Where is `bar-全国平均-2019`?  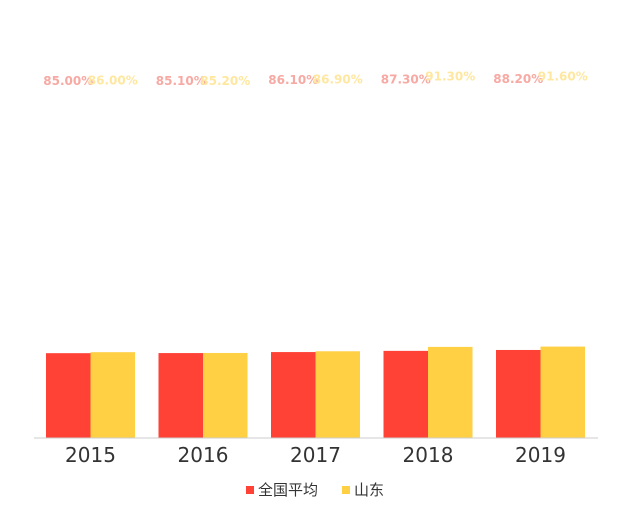 bar-全国平均-2019 is located at coordinates (518, 393).